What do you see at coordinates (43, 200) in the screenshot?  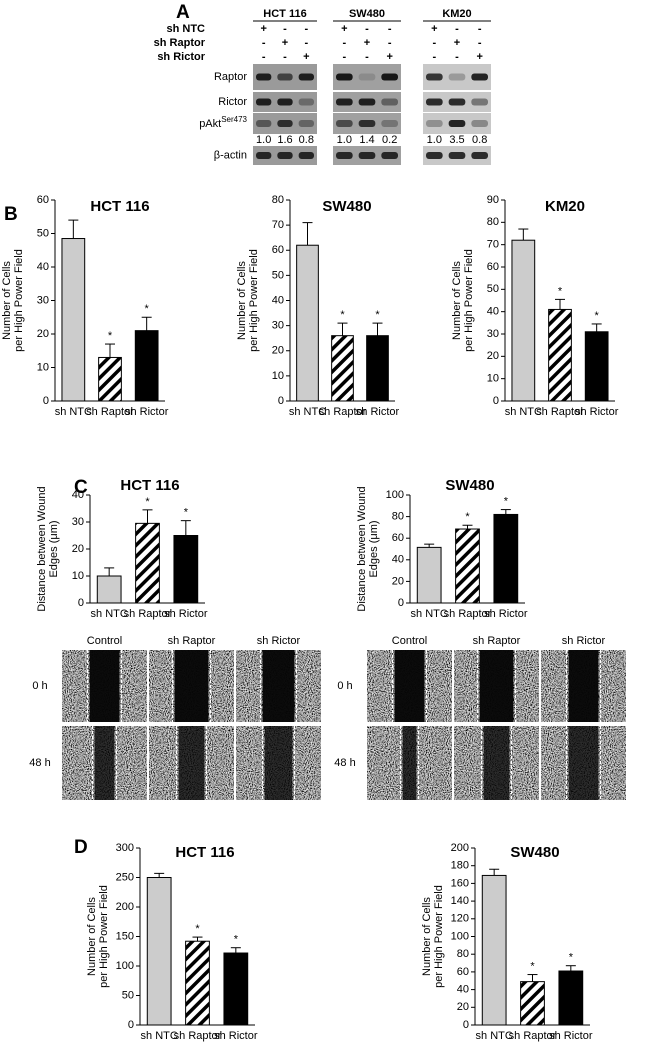 I see `y-tick-label: 60` at bounding box center [43, 200].